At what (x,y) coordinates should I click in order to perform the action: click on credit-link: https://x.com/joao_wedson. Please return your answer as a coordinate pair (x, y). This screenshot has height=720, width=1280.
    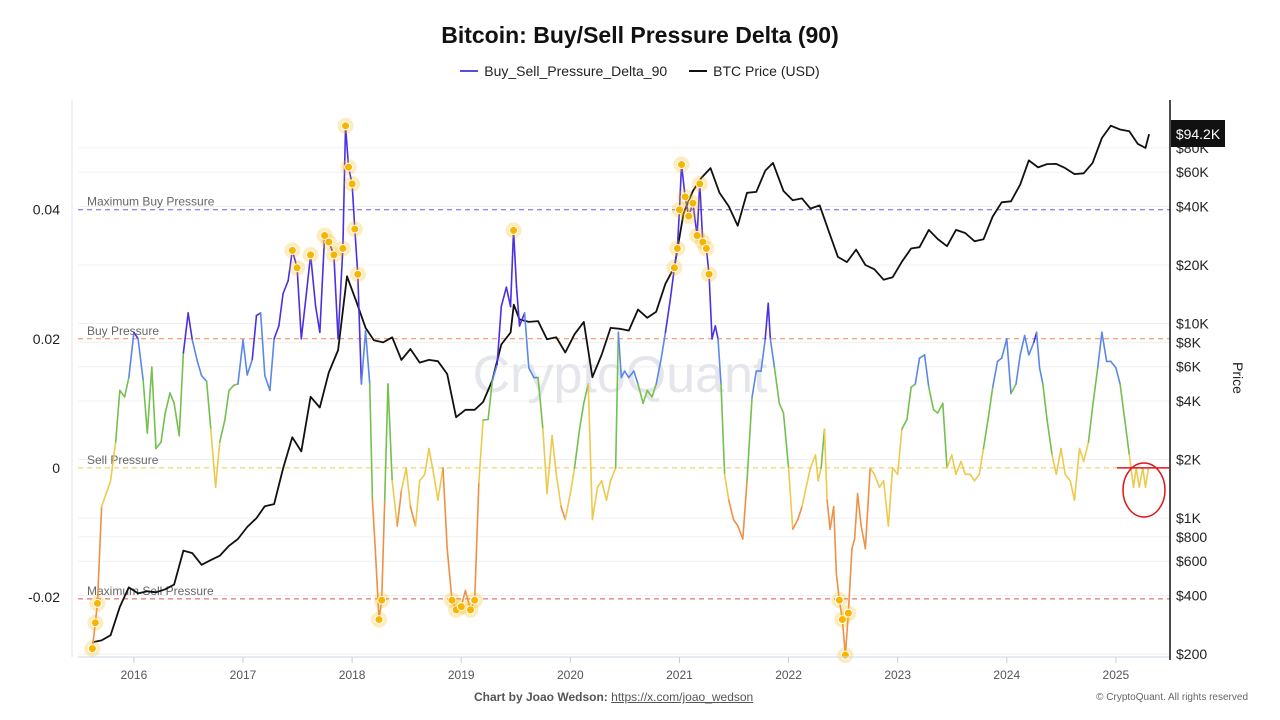
    Looking at the image, I should click on (682, 697).